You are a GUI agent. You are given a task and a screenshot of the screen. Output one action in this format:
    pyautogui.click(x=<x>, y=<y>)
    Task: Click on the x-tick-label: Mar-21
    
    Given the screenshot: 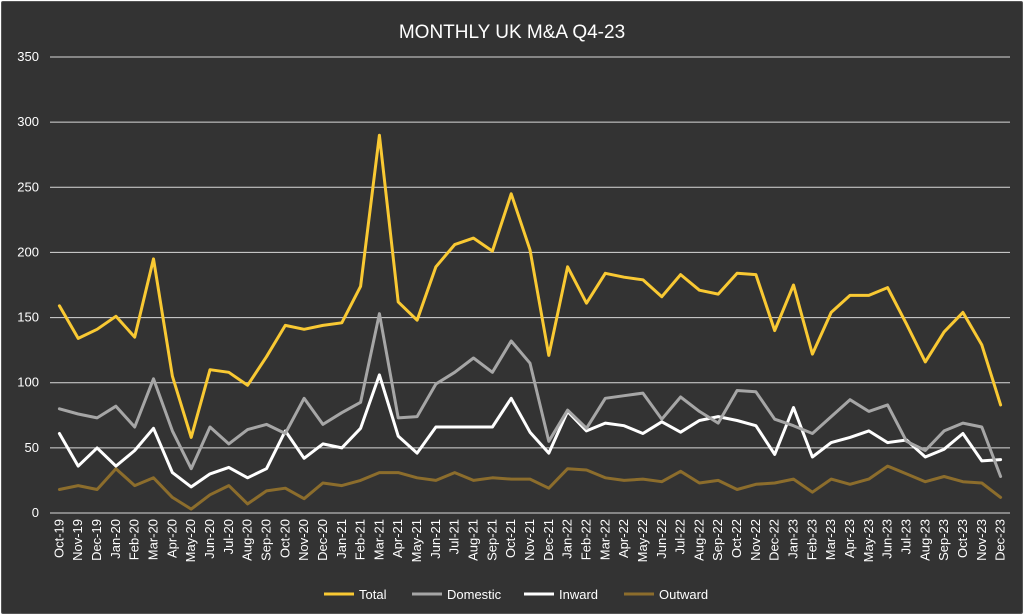 What is the action you would take?
    pyautogui.click(x=378, y=539)
    